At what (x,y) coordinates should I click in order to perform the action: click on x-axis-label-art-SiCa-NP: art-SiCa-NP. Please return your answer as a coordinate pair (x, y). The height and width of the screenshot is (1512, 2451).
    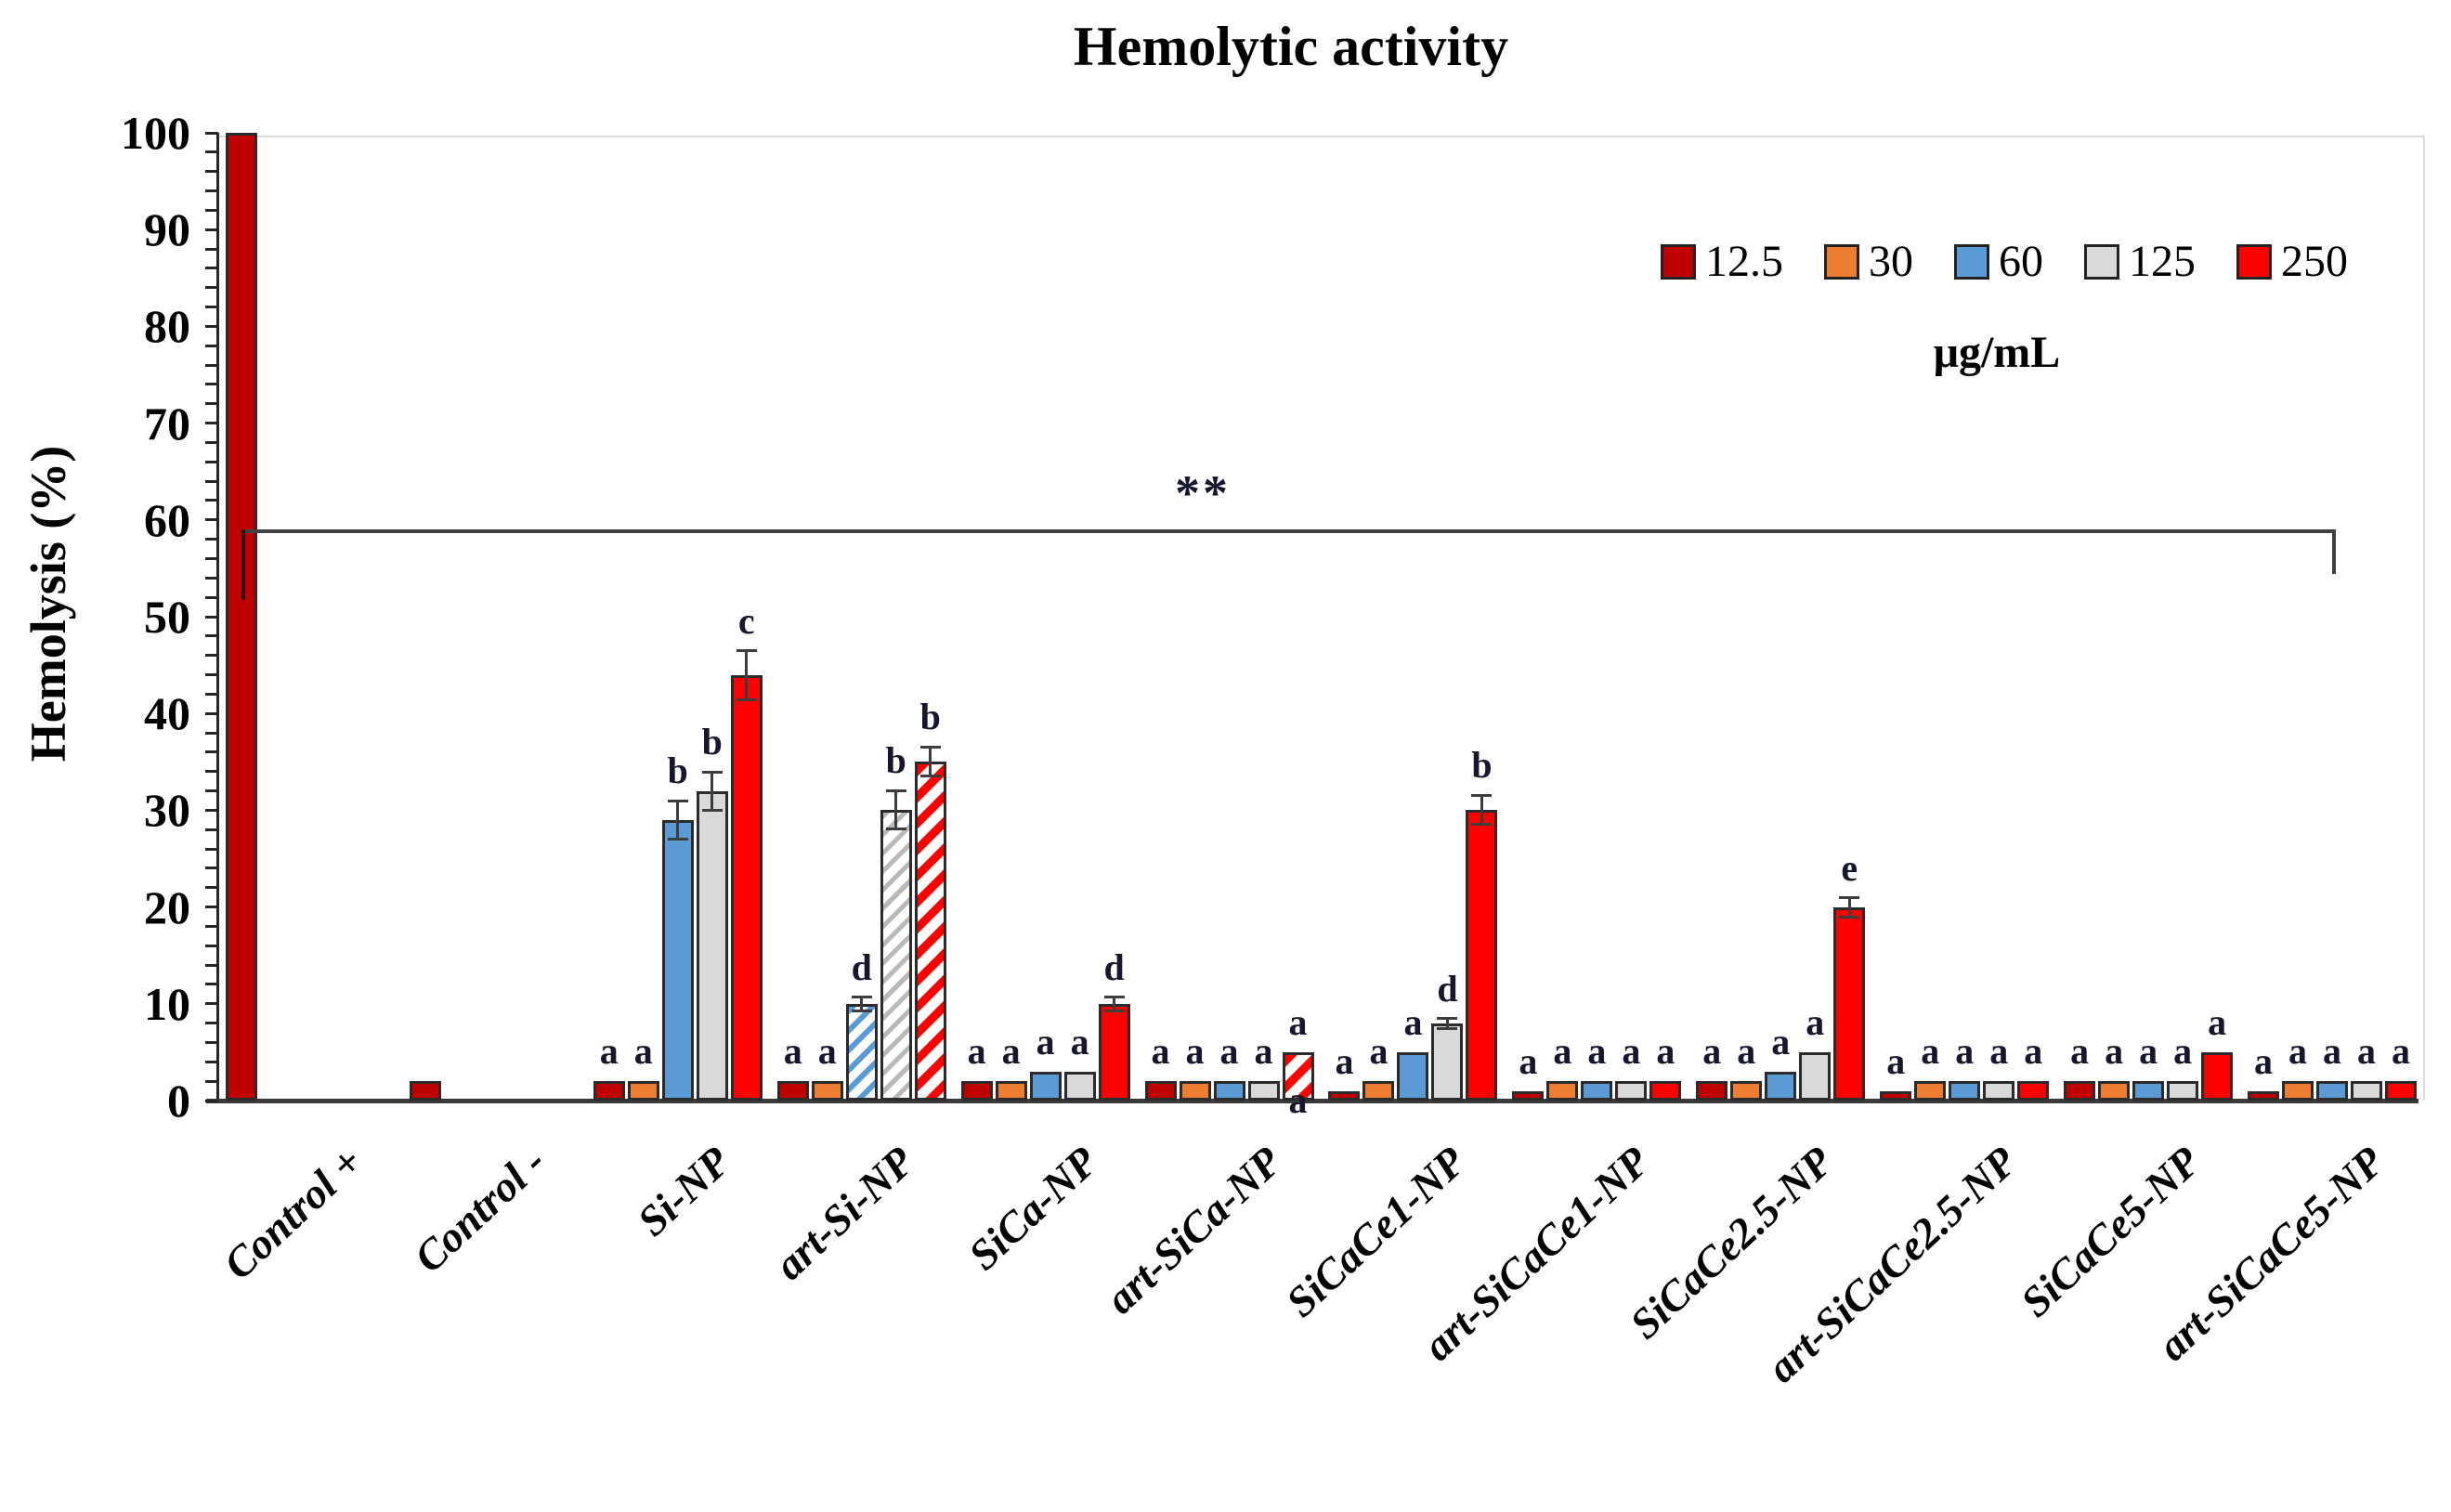
    Looking at the image, I should click on (1193, 1230).